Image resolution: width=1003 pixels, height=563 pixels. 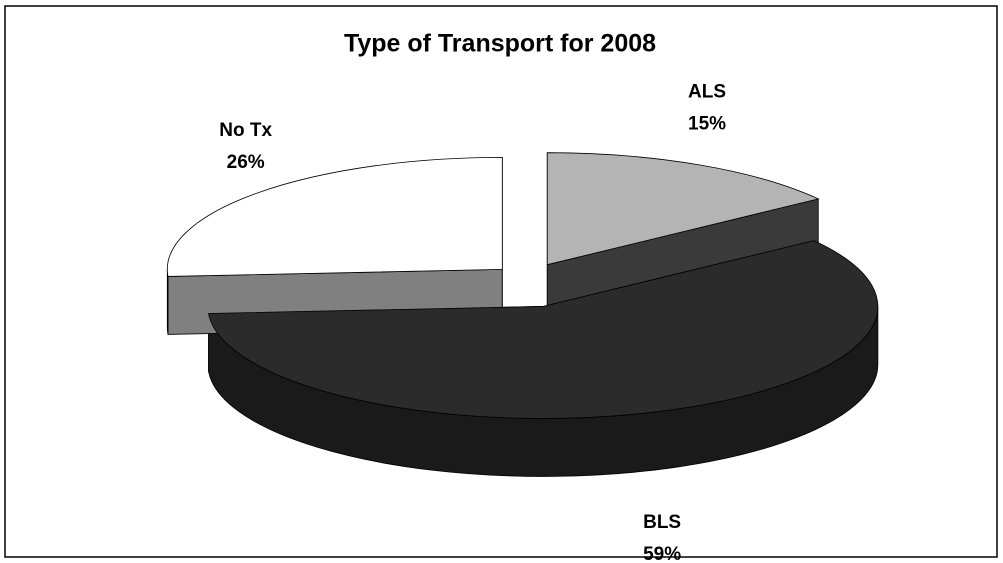 I want to click on slice-value-label: 59%, so click(x=662, y=553).